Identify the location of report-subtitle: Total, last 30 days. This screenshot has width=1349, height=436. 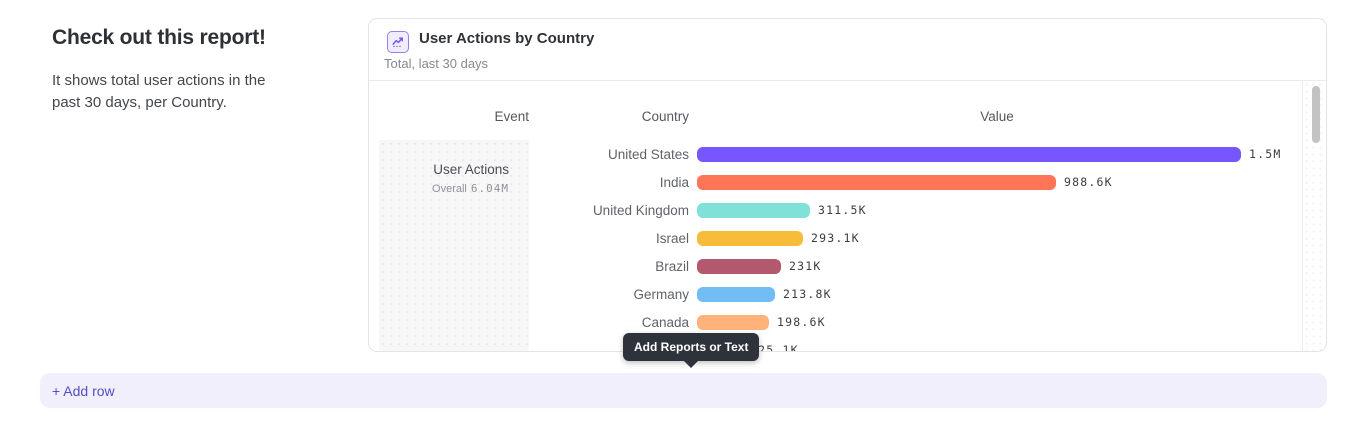
(436, 63).